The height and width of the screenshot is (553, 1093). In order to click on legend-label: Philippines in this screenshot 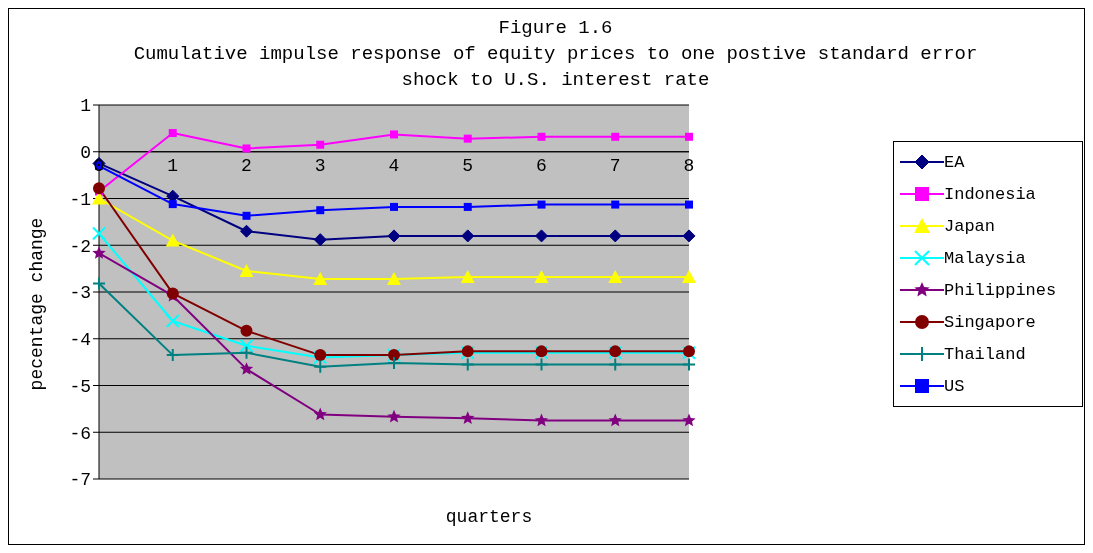, I will do `click(1000, 290)`.